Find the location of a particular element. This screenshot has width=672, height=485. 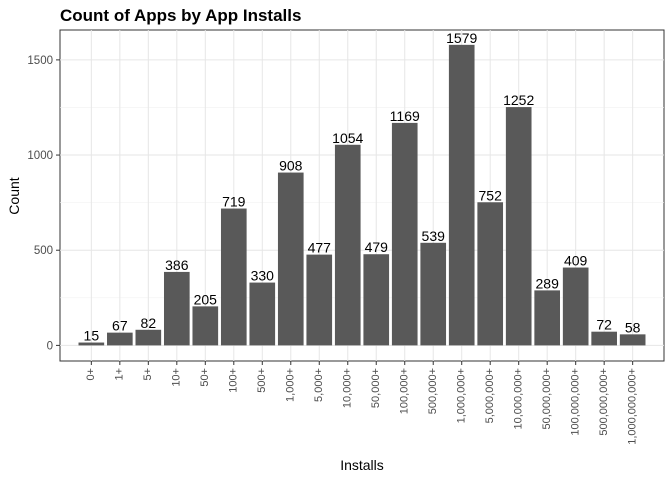

data-label: 82 is located at coordinates (149, 323).